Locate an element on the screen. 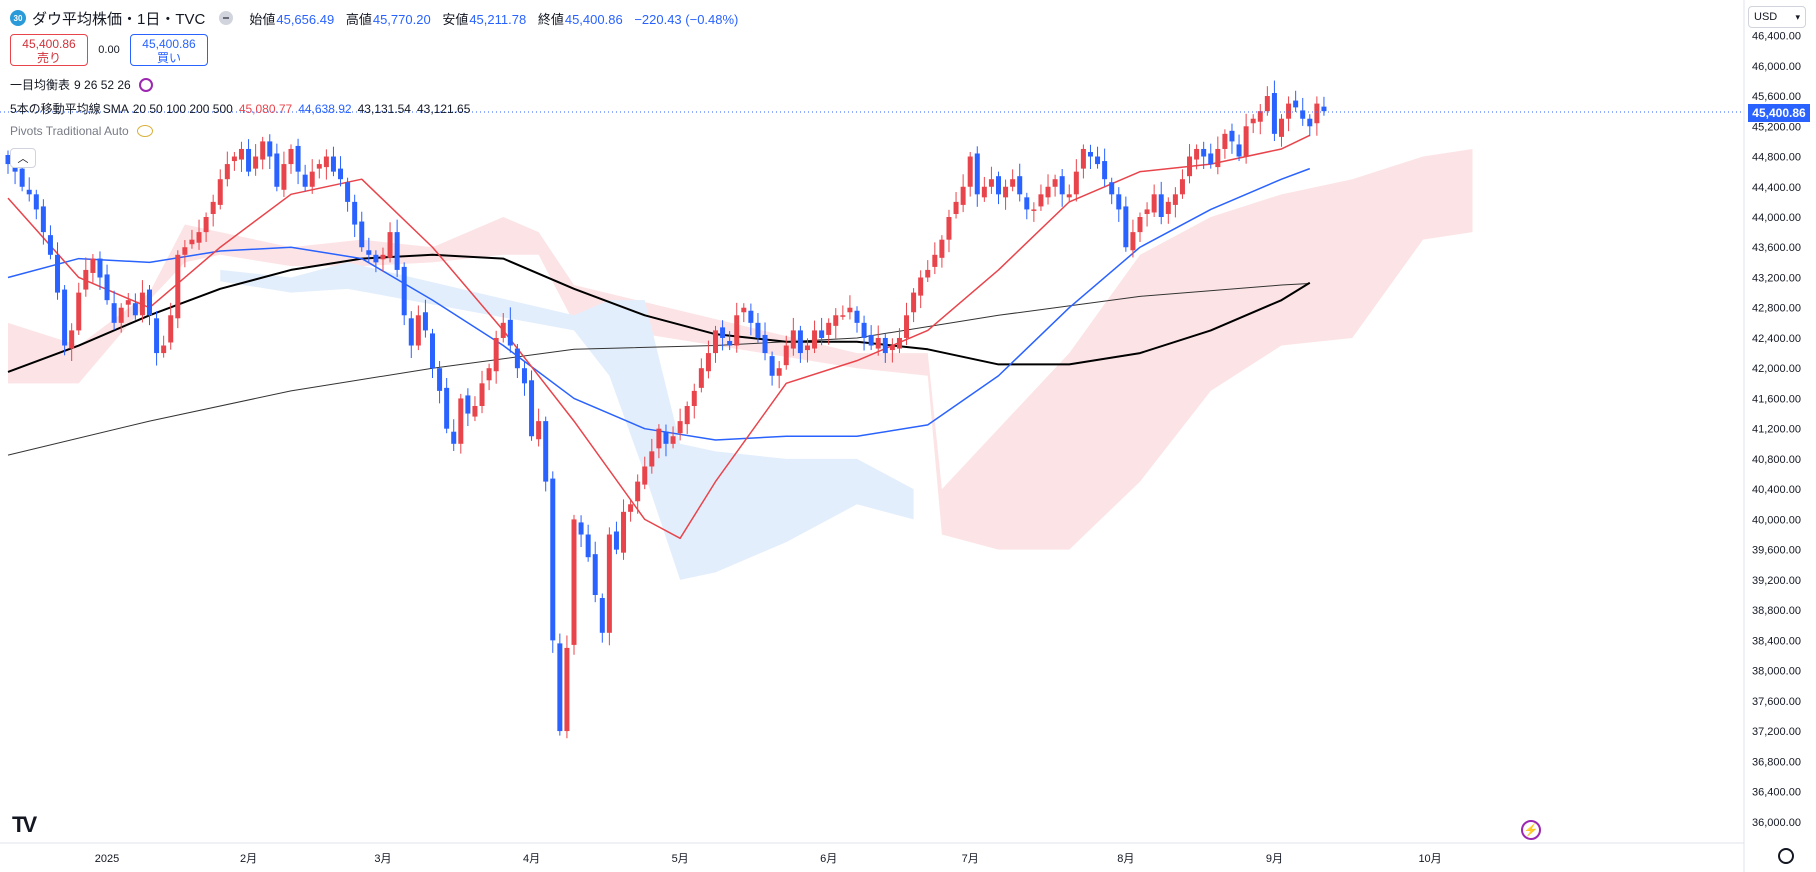 The image size is (1816, 872). ichimoku-params: 9 26 52 26 is located at coordinates (102, 84).